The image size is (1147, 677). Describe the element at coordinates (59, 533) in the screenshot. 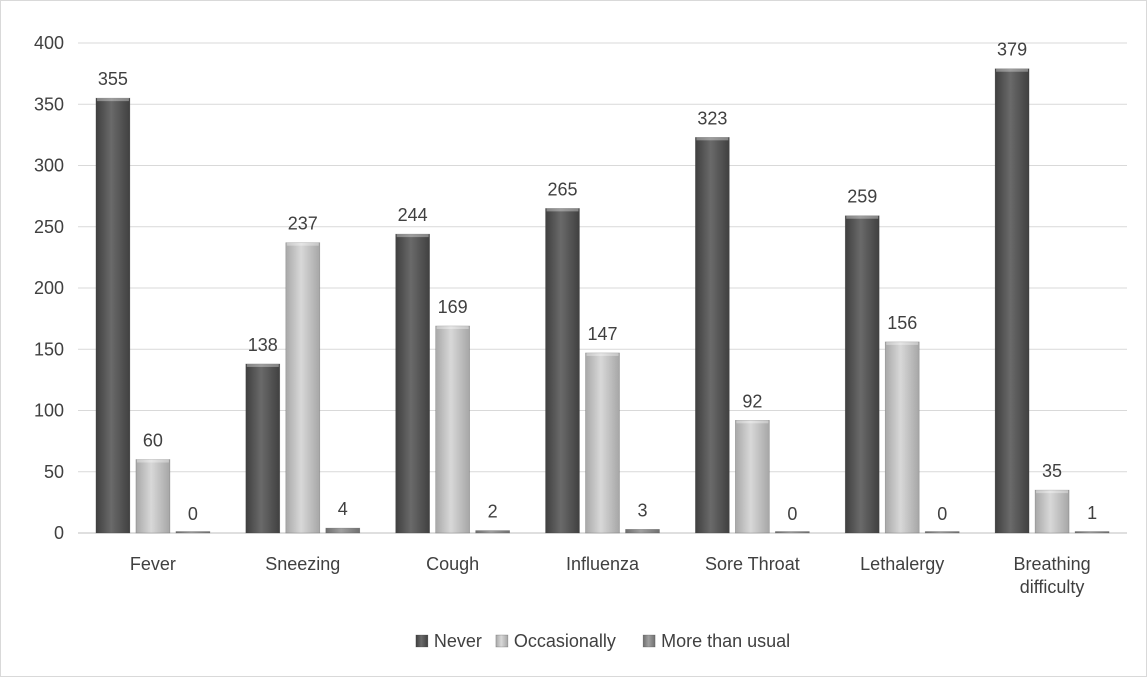

I see `y-tick-label: 0` at that location.